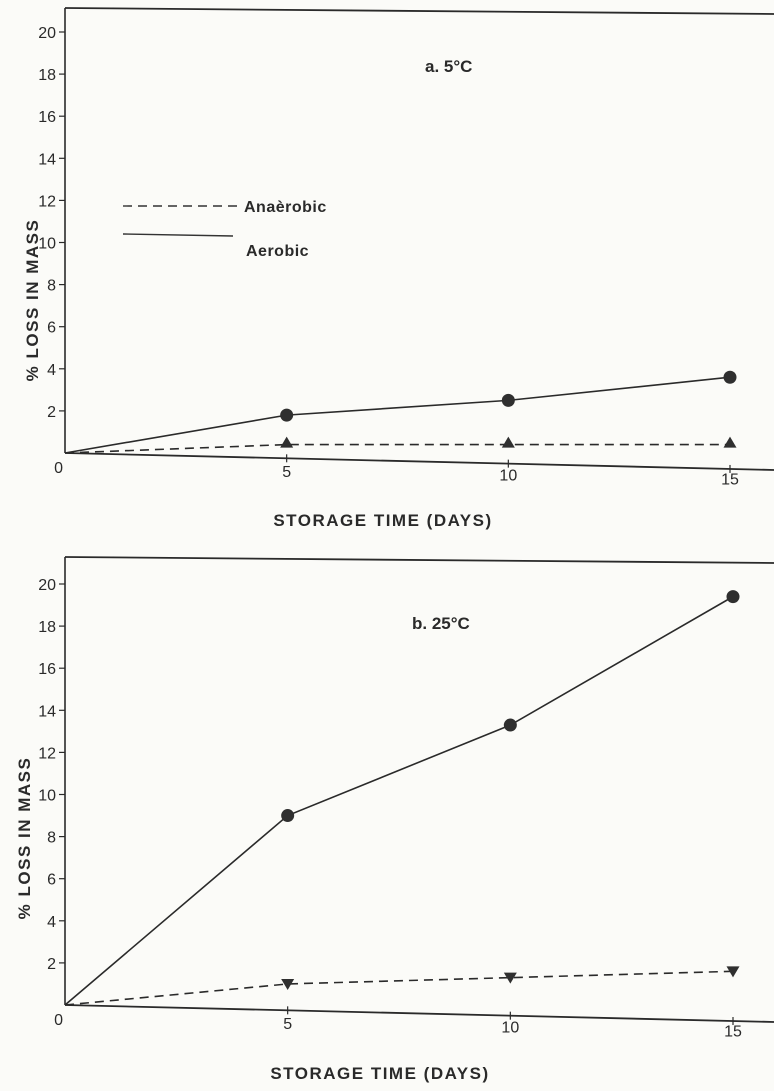  I want to click on legend-aerobic-label: Aerobic, so click(277, 251).